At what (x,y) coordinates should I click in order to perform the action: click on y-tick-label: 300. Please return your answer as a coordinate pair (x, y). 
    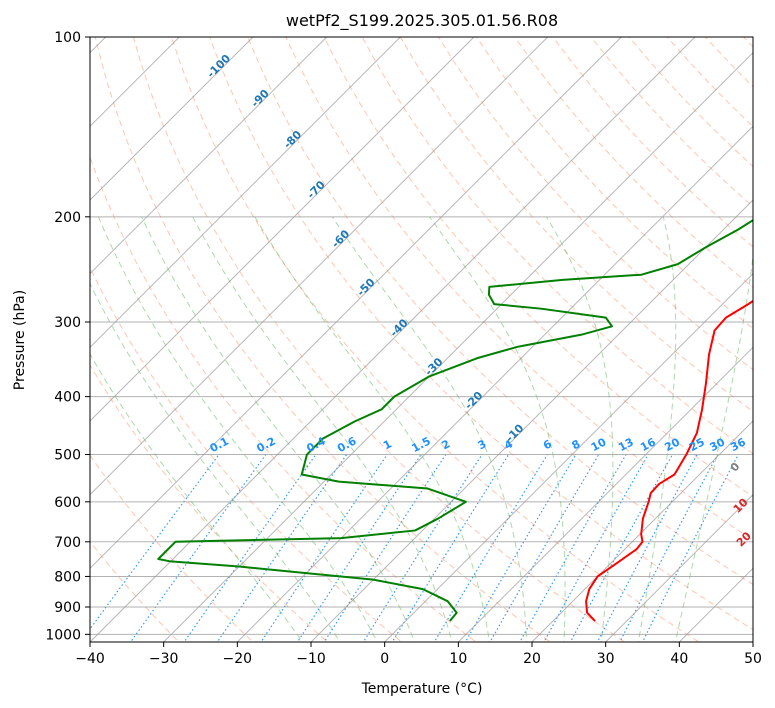
    Looking at the image, I should click on (67, 323).